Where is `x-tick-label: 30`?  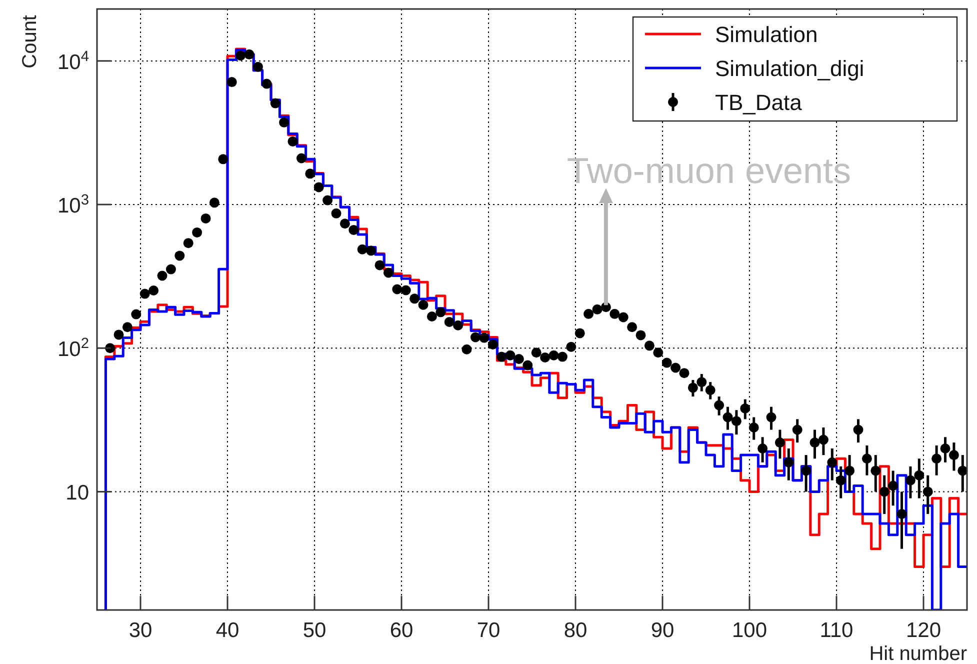
x-tick-label: 30 is located at coordinates (140, 630).